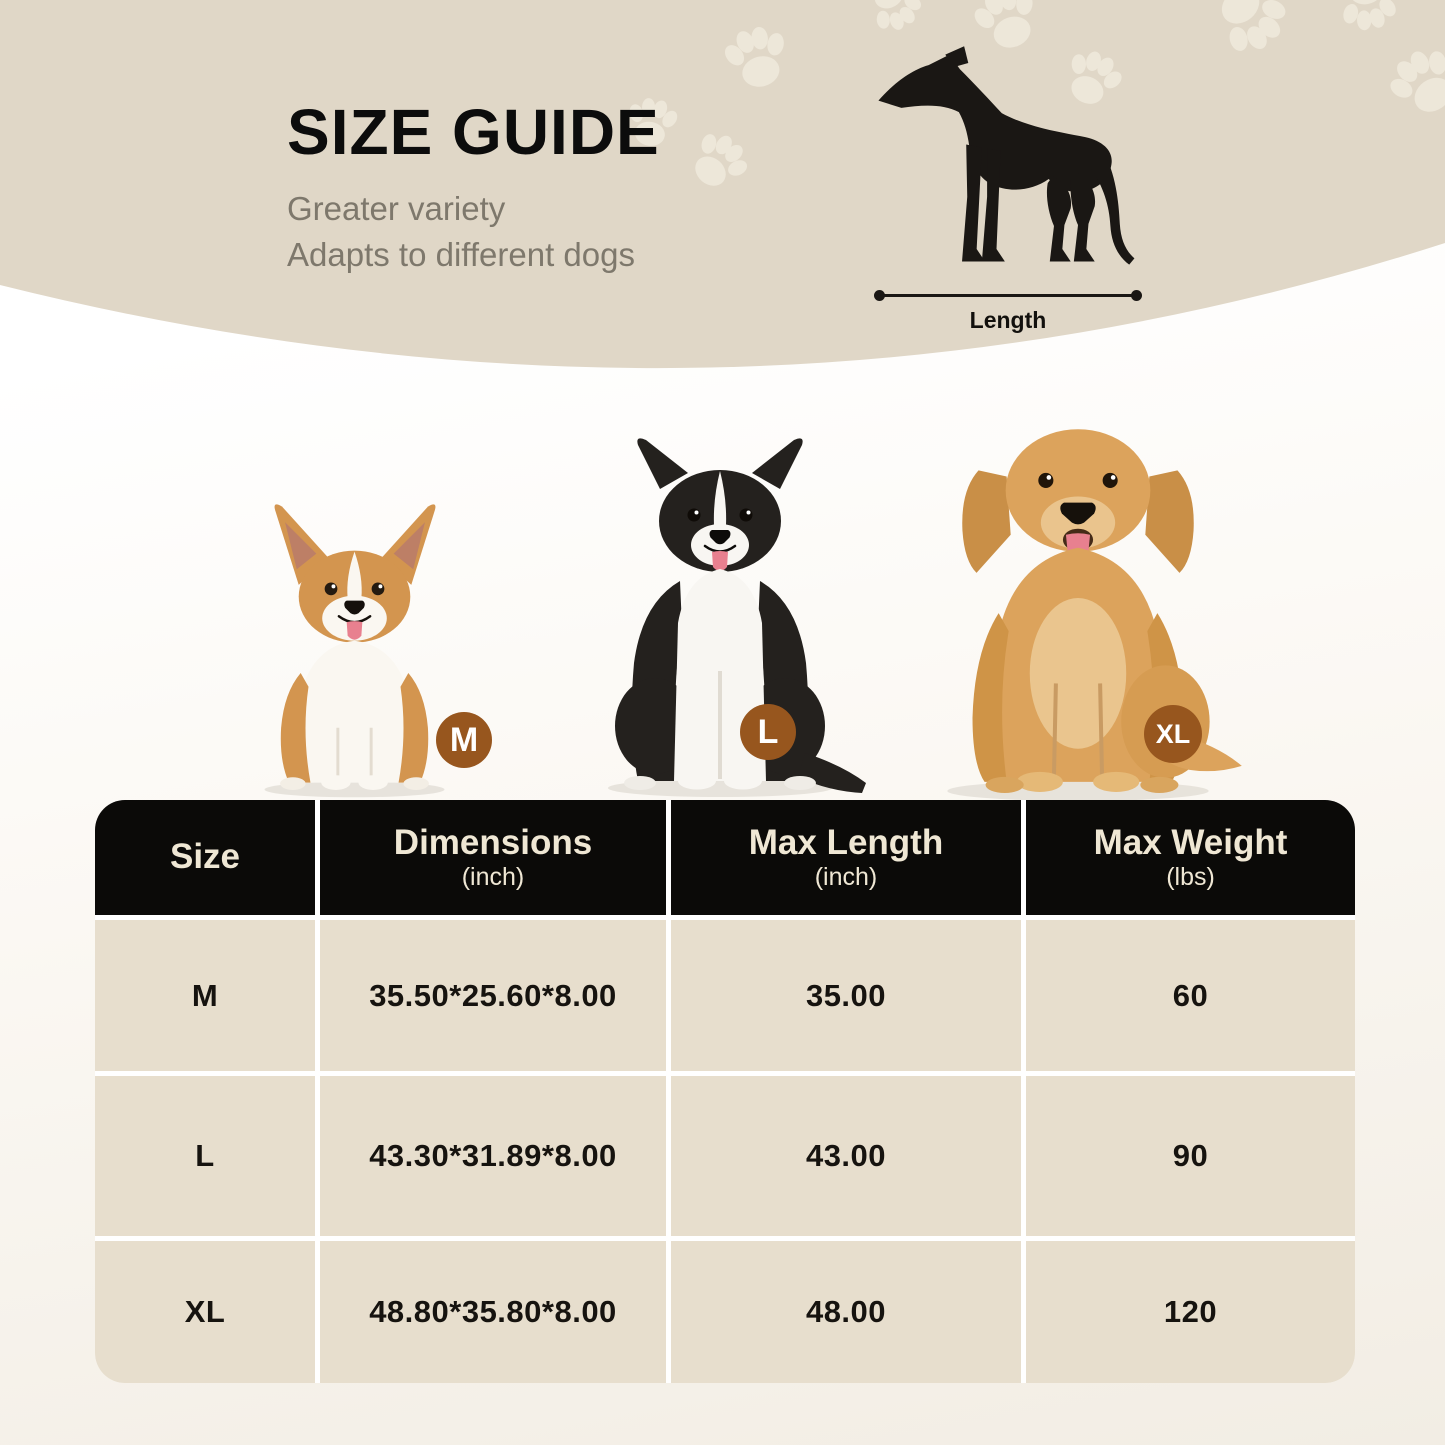 This screenshot has height=1445, width=1445. Describe the element at coordinates (205, 995) in the screenshot. I see `cell-size-m: M` at that location.